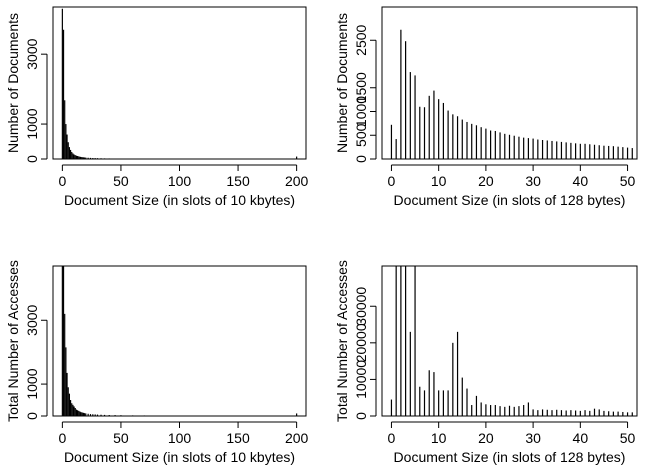 This screenshot has height=465, width=647. What do you see at coordinates (361, 306) in the screenshot?
I see `y-tick-label: 30000` at bounding box center [361, 306].